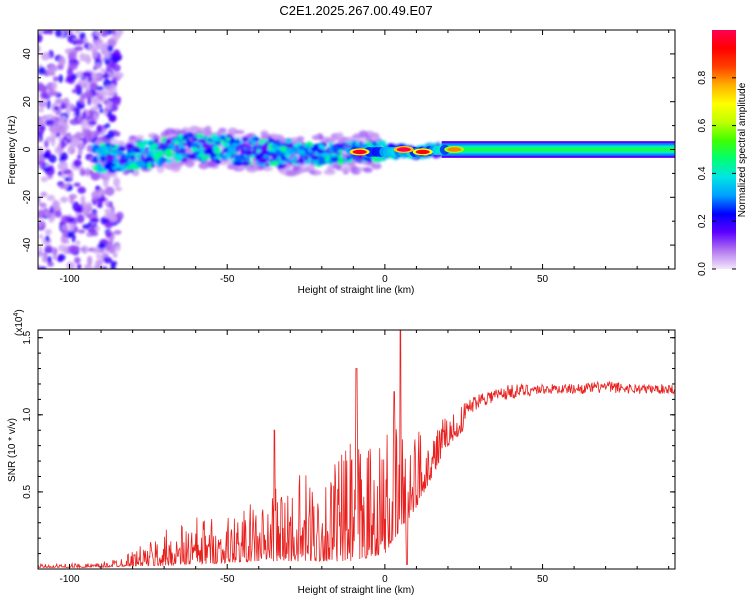 This screenshot has height=600, width=750. What do you see at coordinates (19, 310) in the screenshot?
I see `snr-scale-close: )` at bounding box center [19, 310].